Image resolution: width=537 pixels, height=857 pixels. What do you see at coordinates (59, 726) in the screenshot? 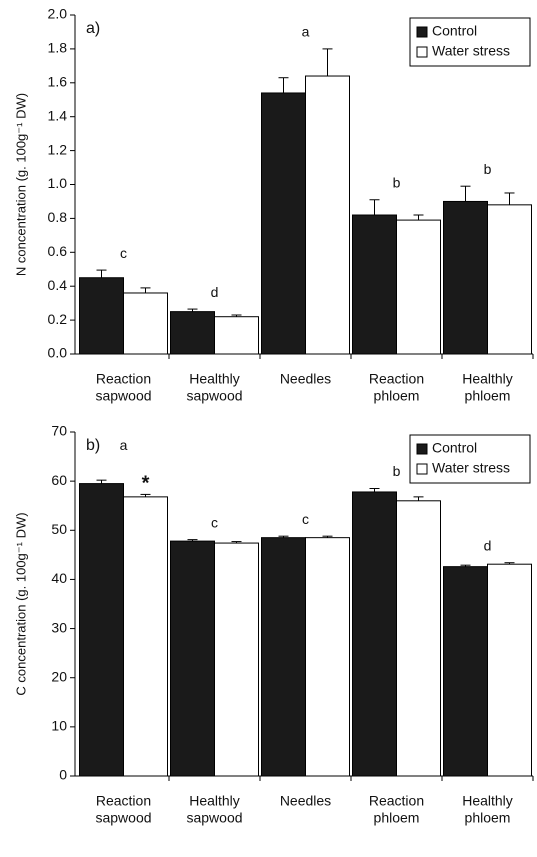
I see `y-tick-label: 10` at bounding box center [59, 726].